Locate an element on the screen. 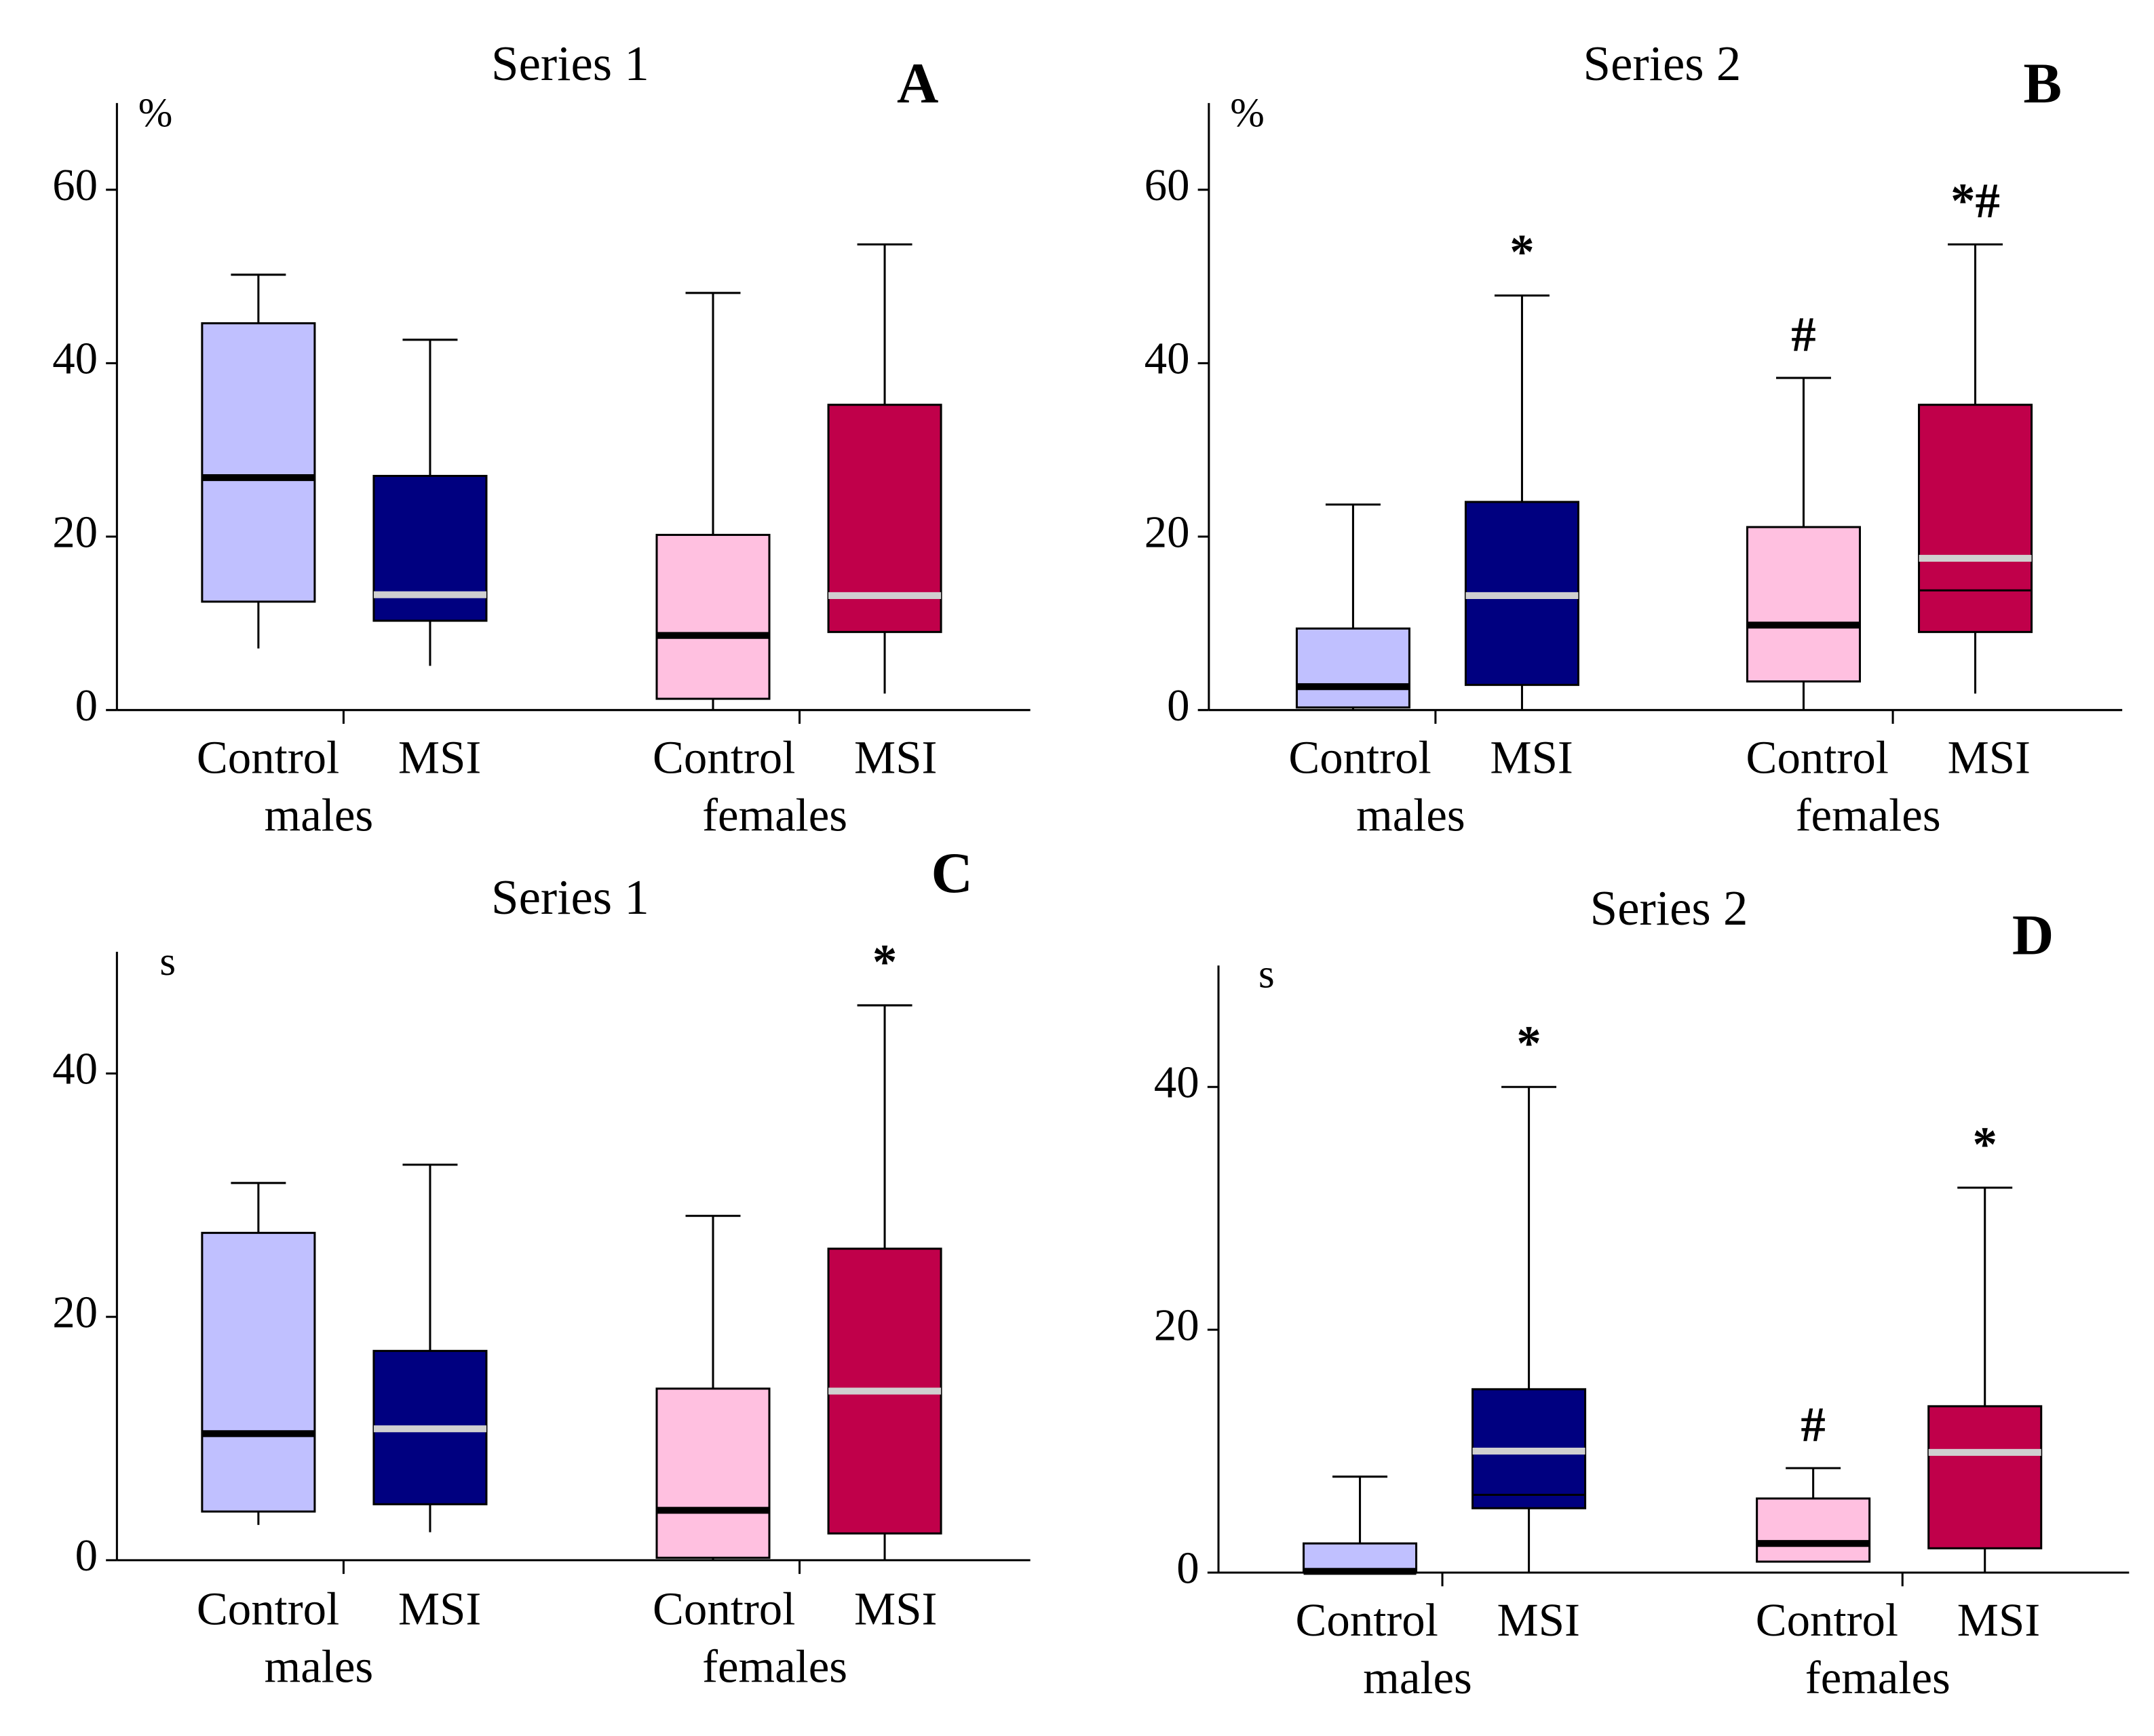 This screenshot has height=1736, width=2154. annotation: *# is located at coordinates (1975, 200).